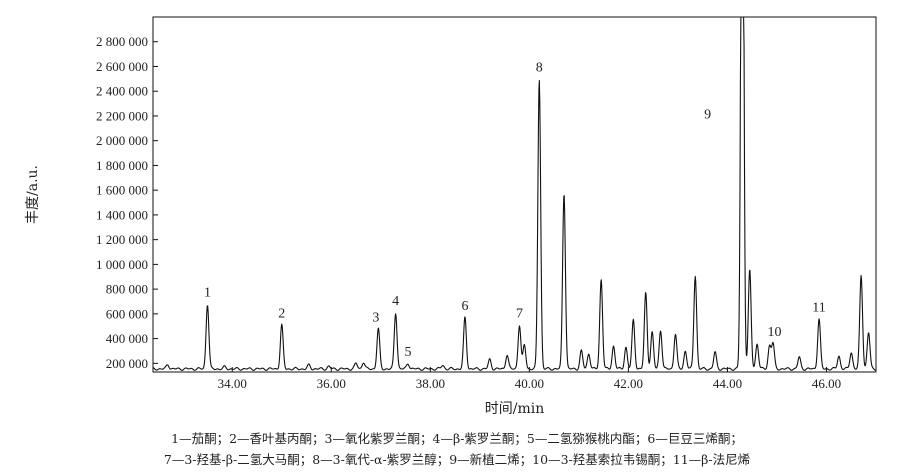 Image resolution: width=914 pixels, height=475 pixels. What do you see at coordinates (628, 383) in the screenshot?
I see `x-tick-label: 42.00` at bounding box center [628, 383].